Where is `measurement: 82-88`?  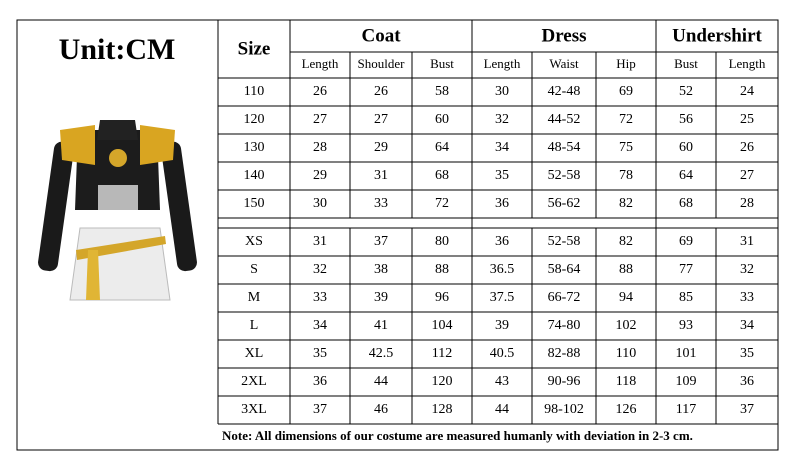 measurement: 82-88 is located at coordinates (564, 353).